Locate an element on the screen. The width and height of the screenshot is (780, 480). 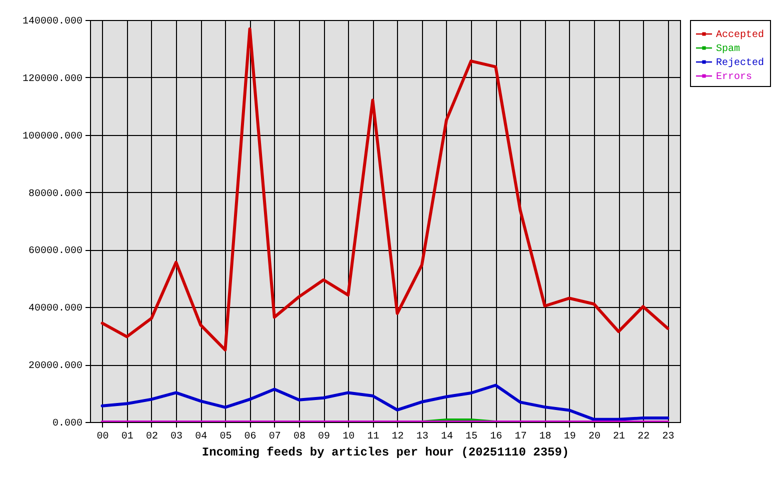
x-tick-label: 19 is located at coordinates (570, 437).